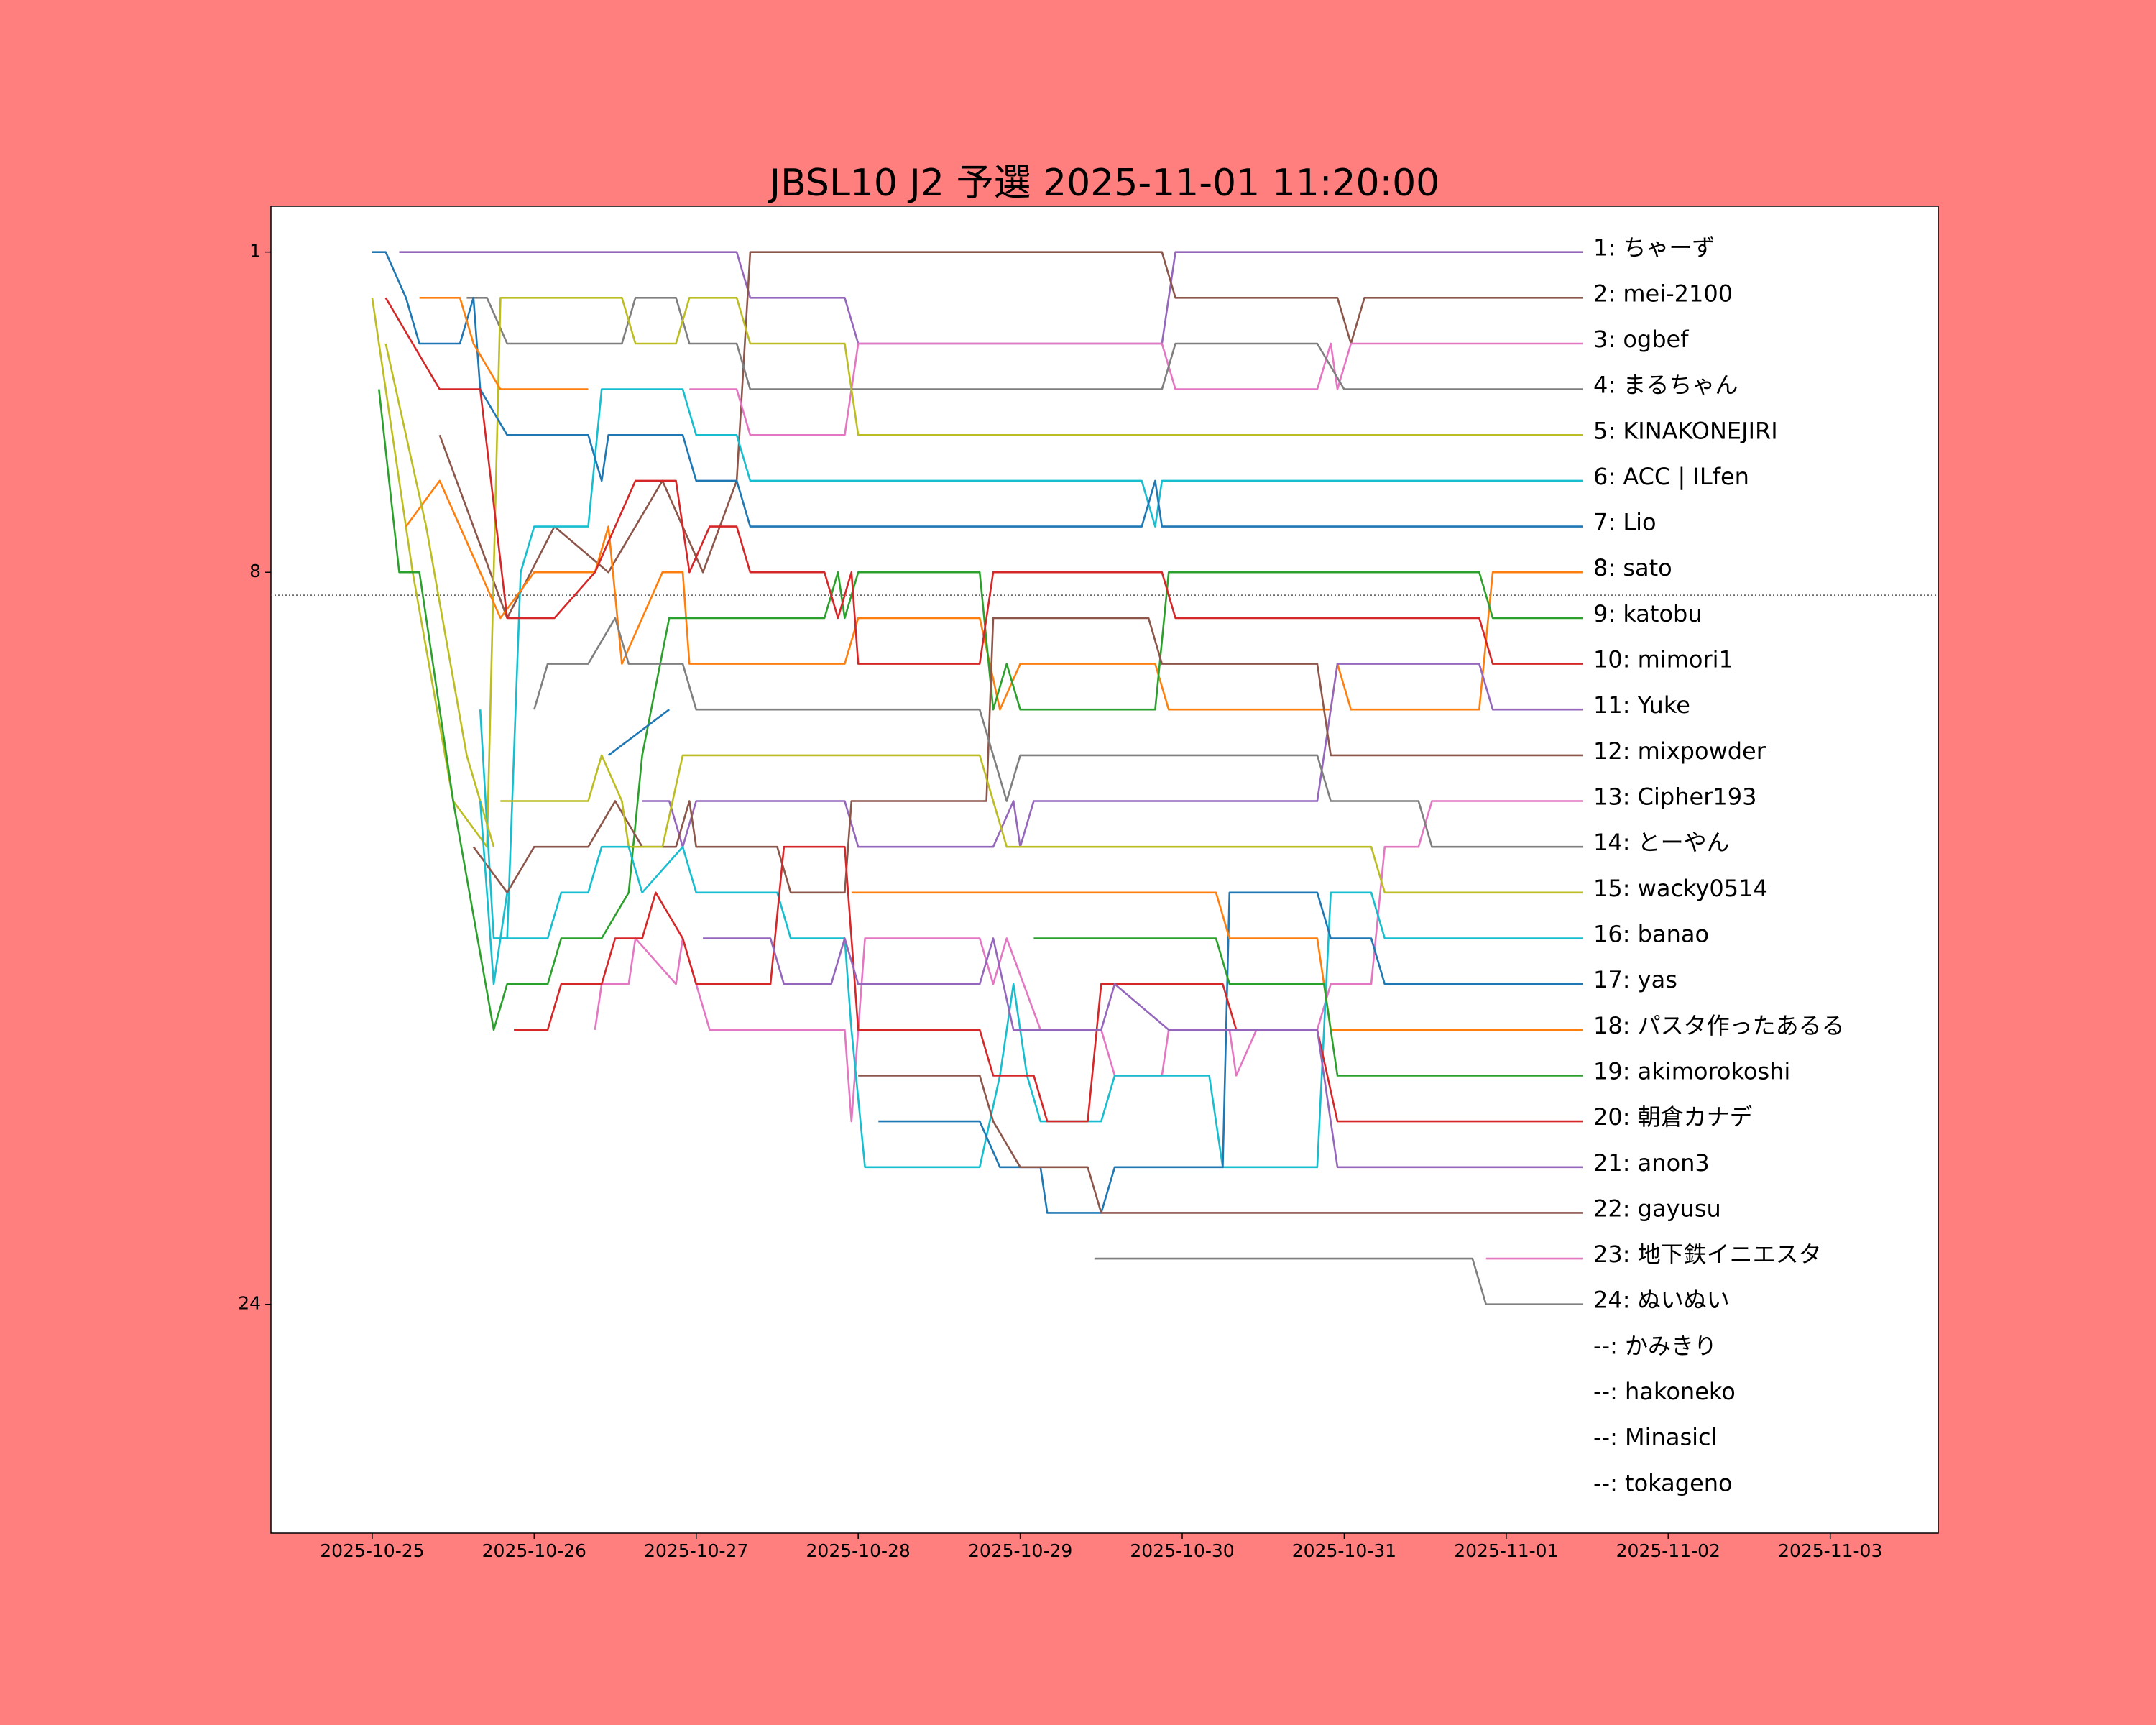 The height and width of the screenshot is (1725, 2156). Describe the element at coordinates (1648, 613) in the screenshot. I see `series-label: 9: katobu` at that location.